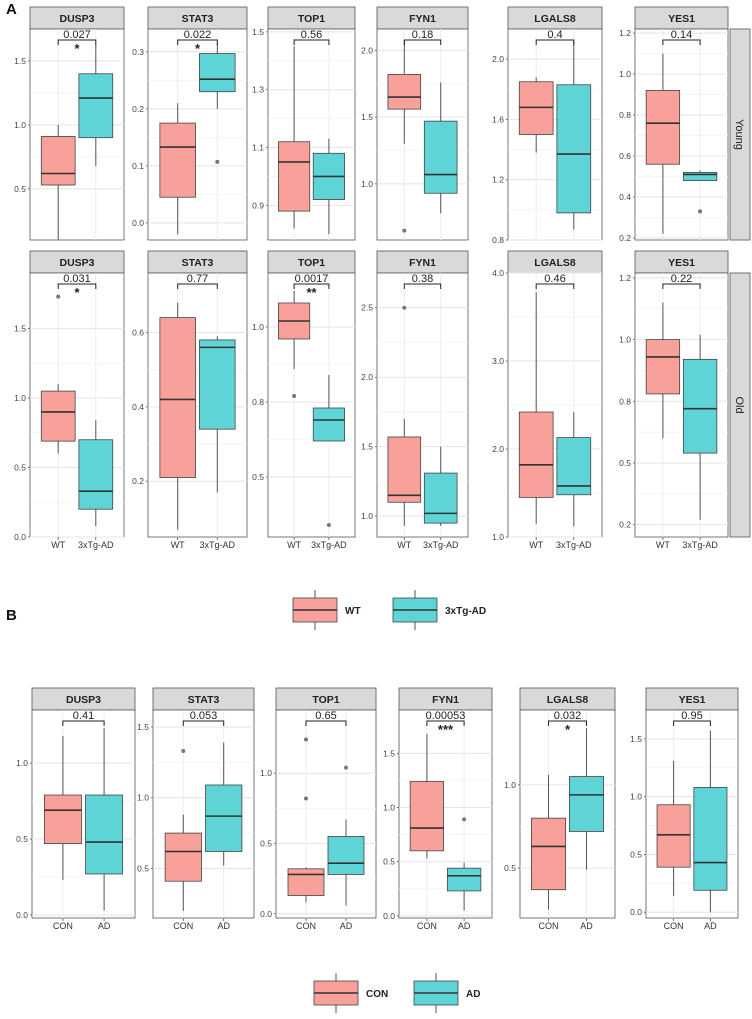  I want to click on p-value-label: 0.46, so click(554, 279).